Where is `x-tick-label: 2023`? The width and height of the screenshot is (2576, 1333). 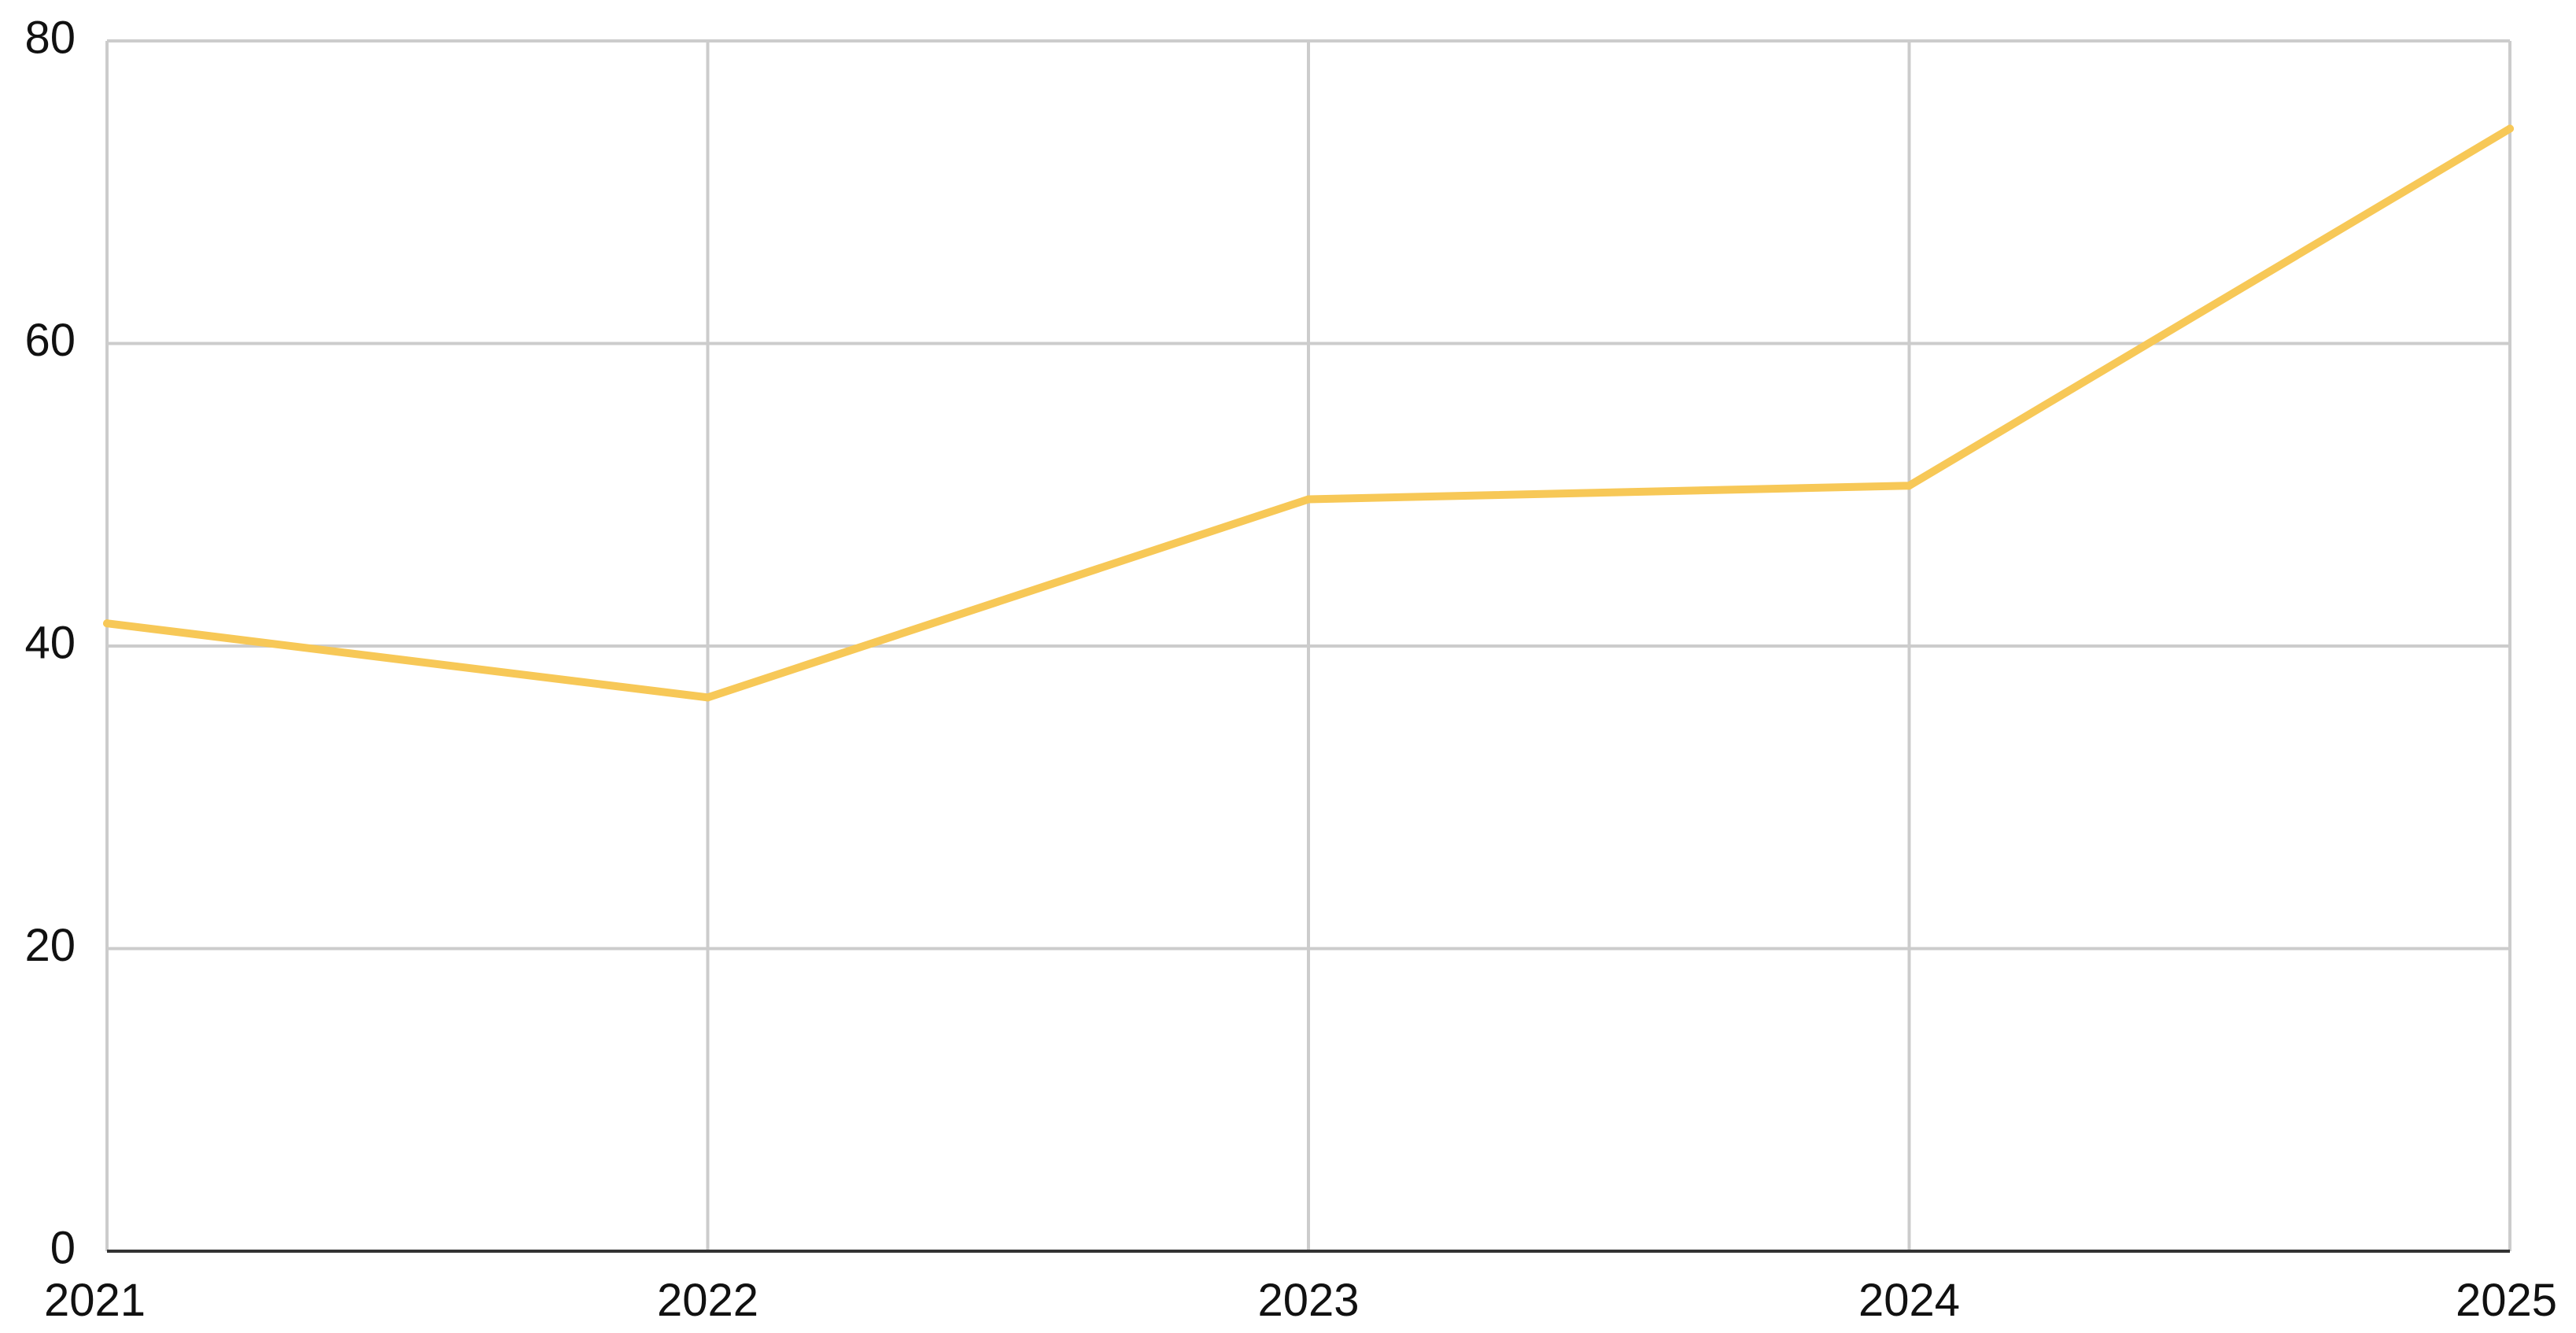 x-tick-label: 2023 is located at coordinates (1308, 1300).